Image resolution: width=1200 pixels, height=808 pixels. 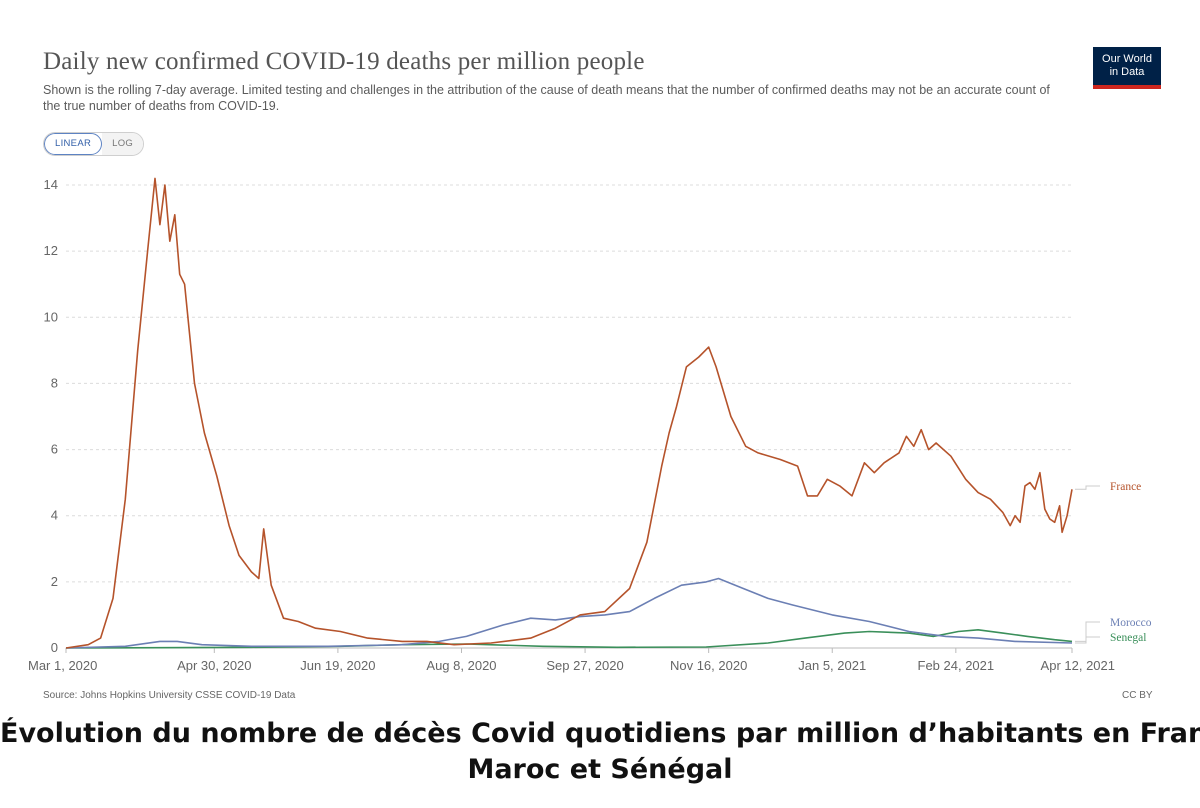 I want to click on x-tick-label: Feb 24, 2021, so click(x=956, y=665).